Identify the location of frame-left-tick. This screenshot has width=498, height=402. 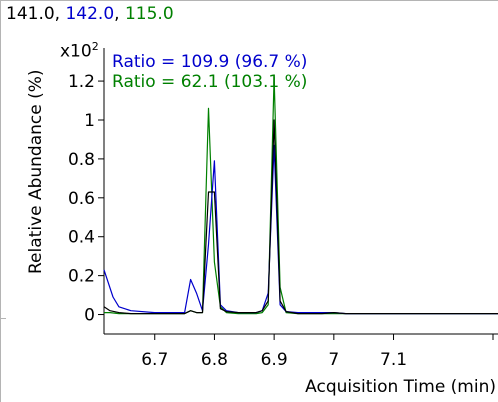
(3, 318).